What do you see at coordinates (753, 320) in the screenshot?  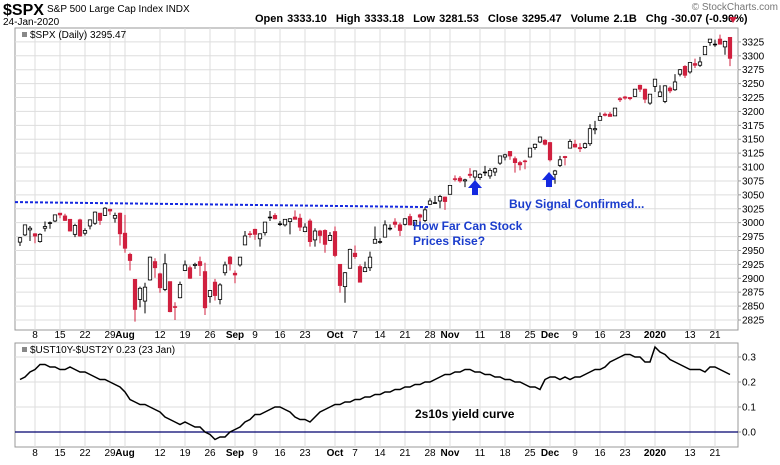 I see `y-tick-label: 2825` at bounding box center [753, 320].